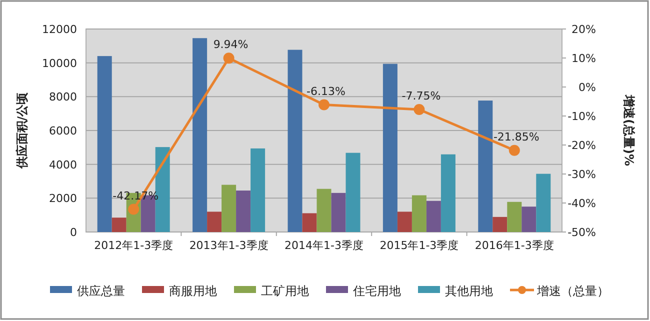  What do you see at coordinates (324, 245) in the screenshot?
I see `x-tick-label: 2014年1-3季度` at bounding box center [324, 245].